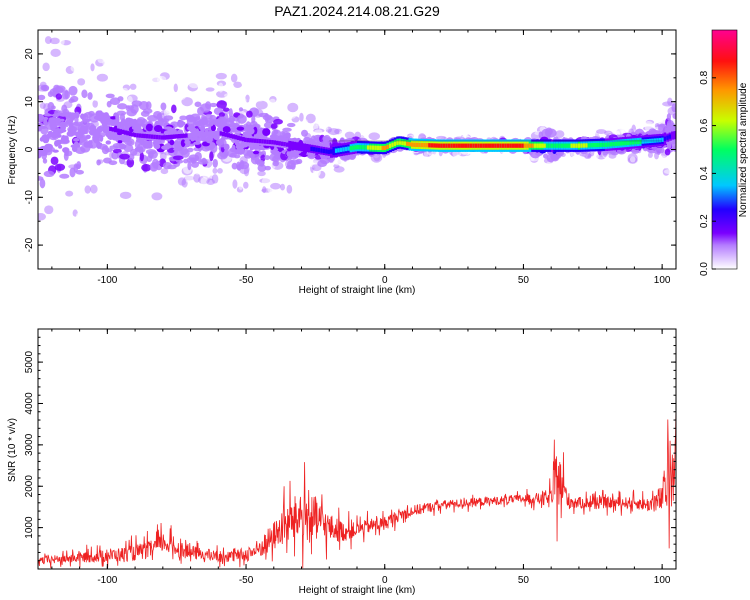  What do you see at coordinates (357, 590) in the screenshot?
I see `snr-x-axis-label: Height of straight line (km)` at bounding box center [357, 590].